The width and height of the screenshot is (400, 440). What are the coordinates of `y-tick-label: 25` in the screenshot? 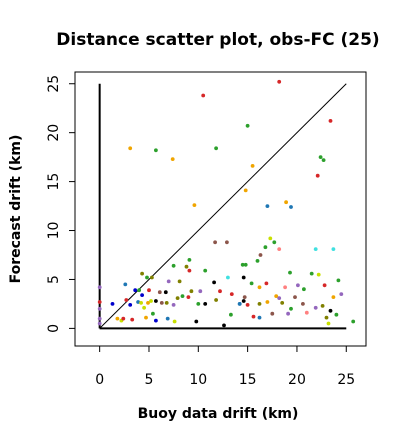 It's located at (54, 84).